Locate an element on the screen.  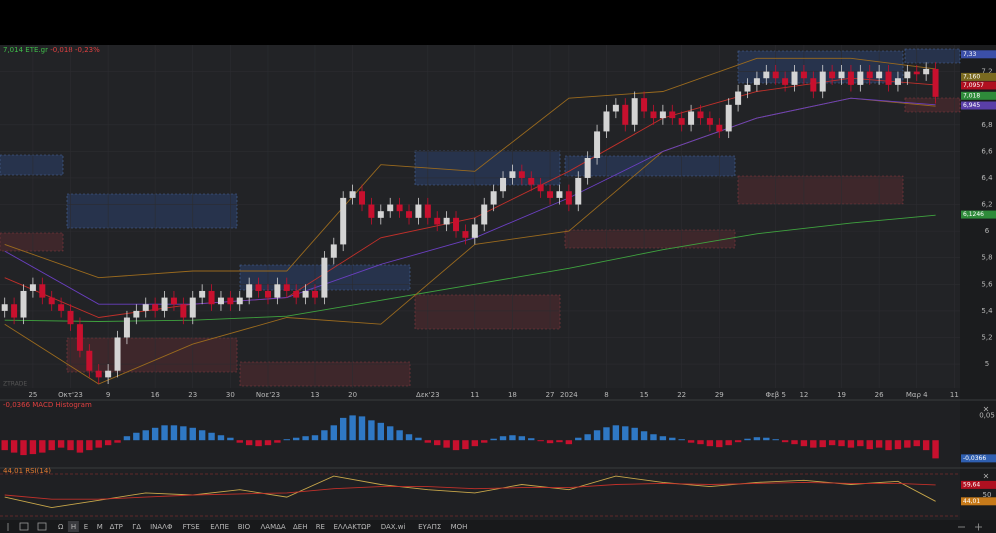
toolbar-button: ΜΟΗ is located at coordinates (459, 527).